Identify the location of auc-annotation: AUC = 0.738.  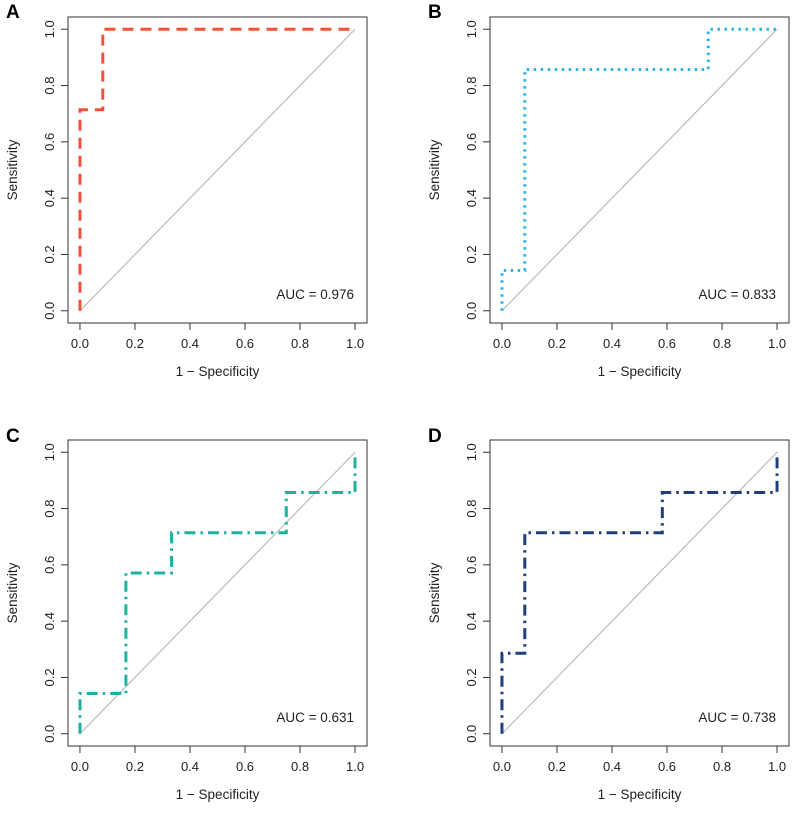
(737, 717).